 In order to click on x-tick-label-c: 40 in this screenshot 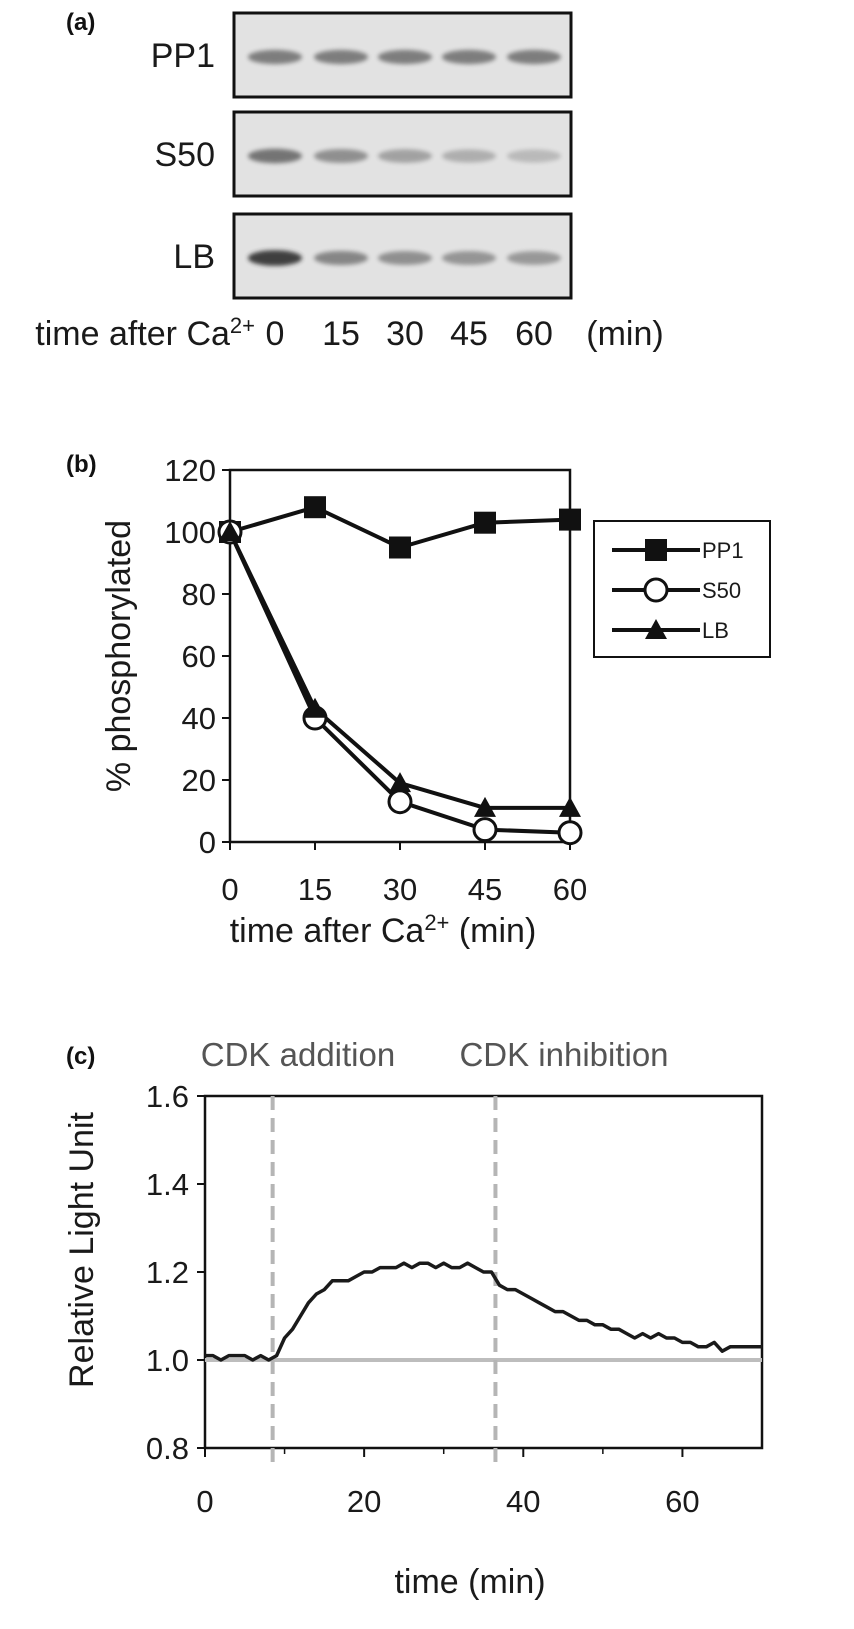, I will do `click(523, 1501)`.